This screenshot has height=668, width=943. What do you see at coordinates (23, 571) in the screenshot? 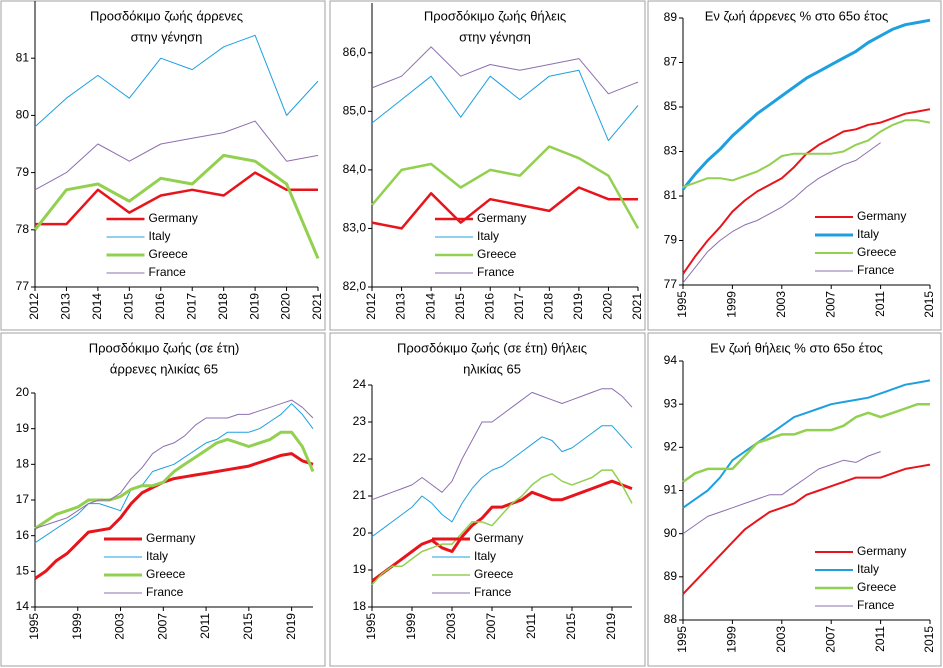
I see `y-tick-label: 15` at bounding box center [23, 571].